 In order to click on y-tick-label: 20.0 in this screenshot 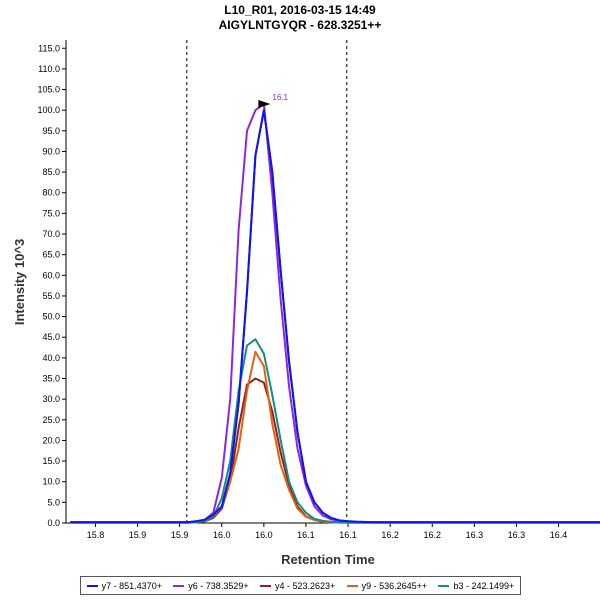, I will do `click(51, 440)`.